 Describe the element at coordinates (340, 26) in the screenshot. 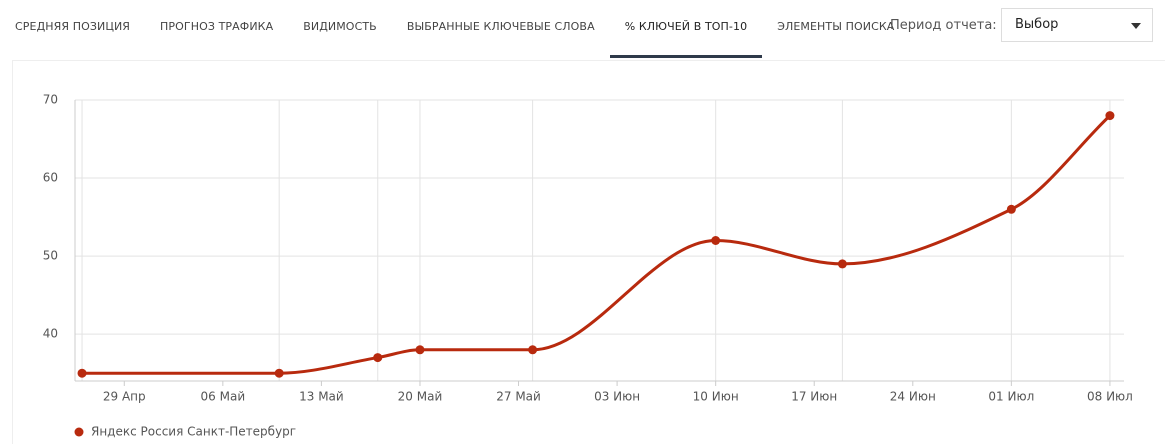

I see `tab: ВИДИМОСТЬ` at that location.